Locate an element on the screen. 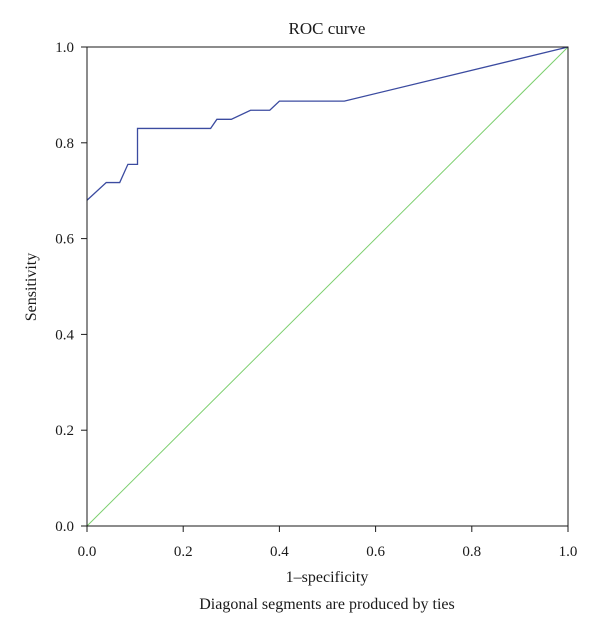 This screenshot has height=638, width=600. y-tick-label: 0.4 is located at coordinates (64, 335).